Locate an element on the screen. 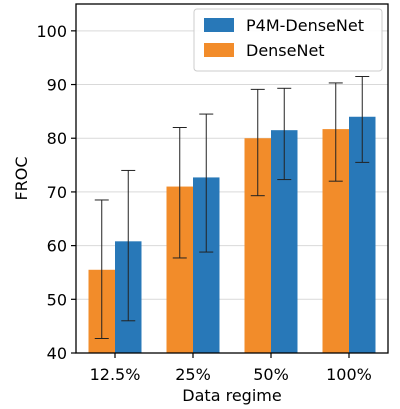 Image resolution: width=400 pixels, height=409 pixels. legend-box is located at coordinates (288, 40).